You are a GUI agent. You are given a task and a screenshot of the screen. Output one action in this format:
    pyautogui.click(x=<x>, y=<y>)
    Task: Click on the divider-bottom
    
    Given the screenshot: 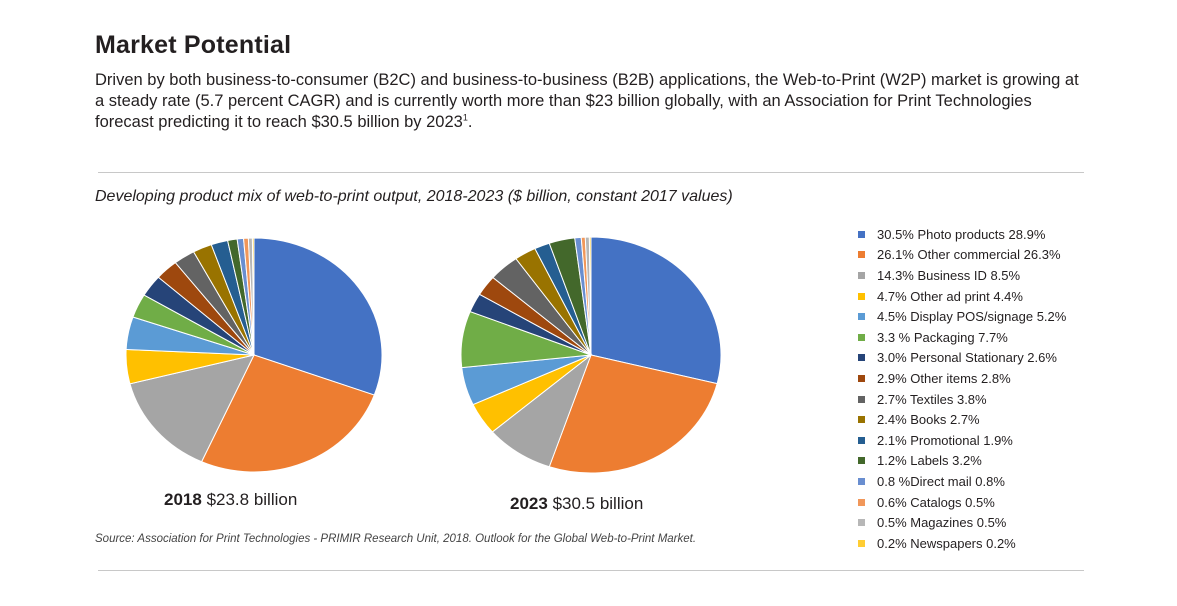 What is the action you would take?
    pyautogui.click(x=591, y=570)
    